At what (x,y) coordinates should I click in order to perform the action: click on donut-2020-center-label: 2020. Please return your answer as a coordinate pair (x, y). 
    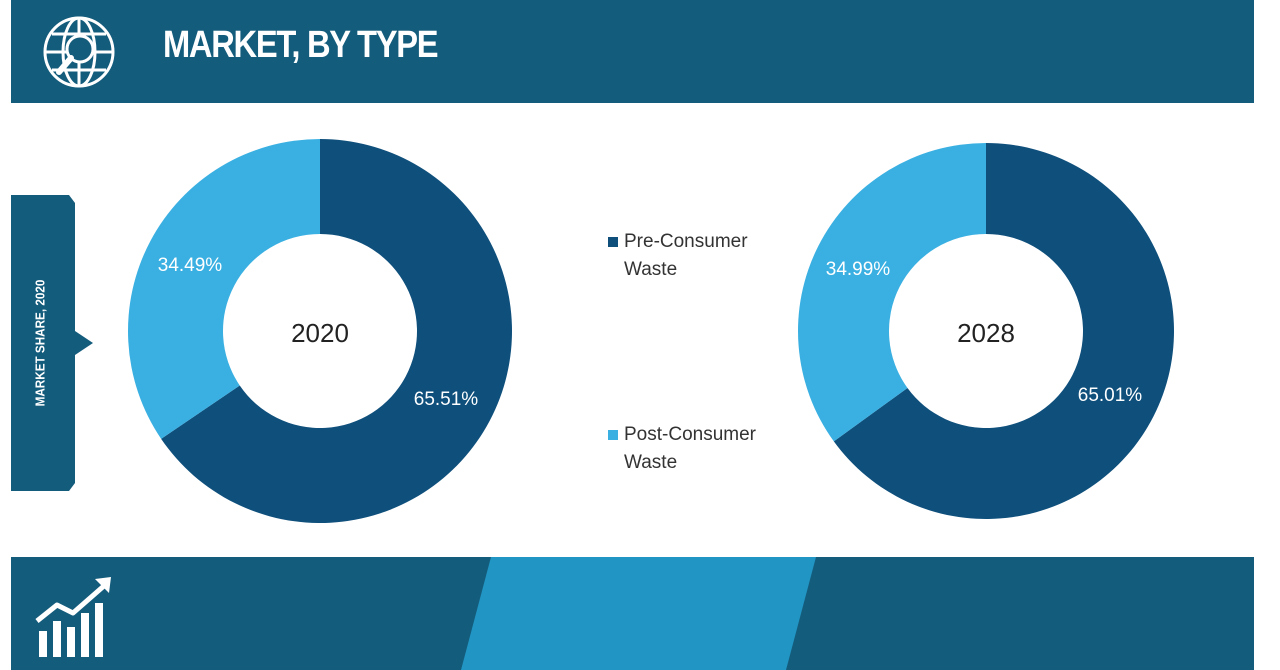
    Looking at the image, I should click on (320, 333).